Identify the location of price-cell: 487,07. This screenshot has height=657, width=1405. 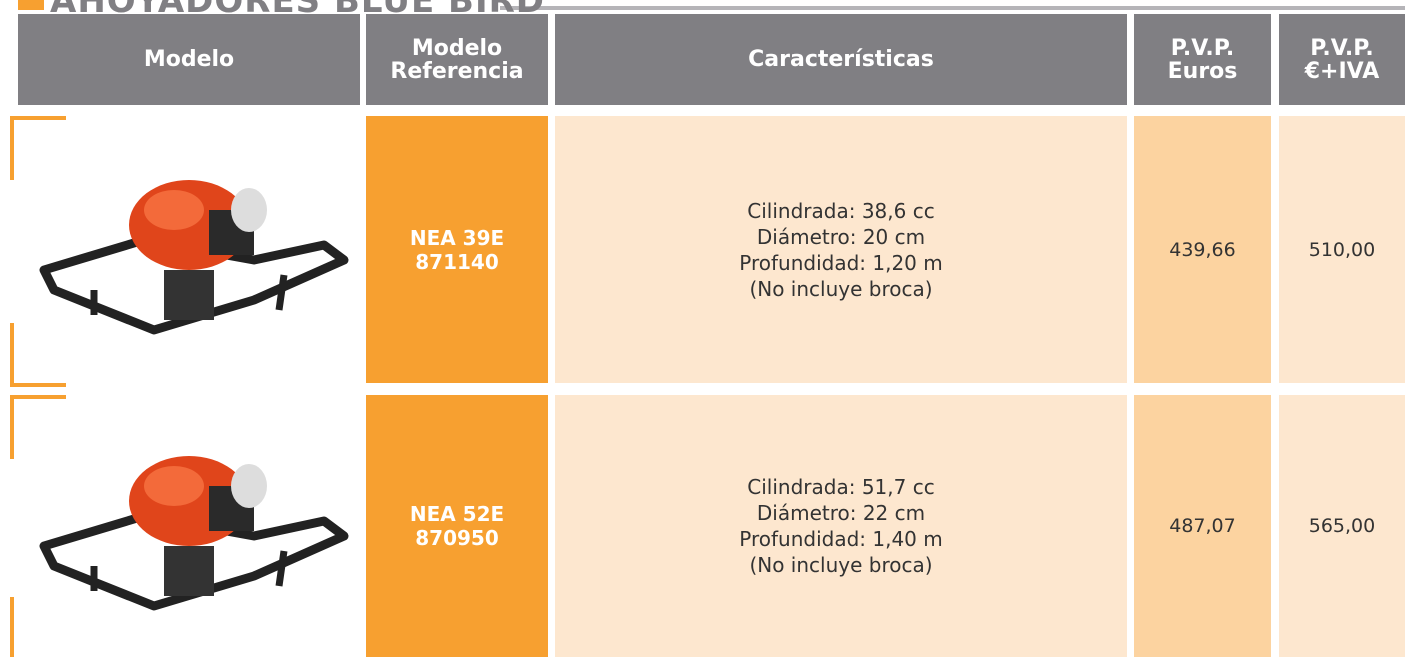
(1202, 526).